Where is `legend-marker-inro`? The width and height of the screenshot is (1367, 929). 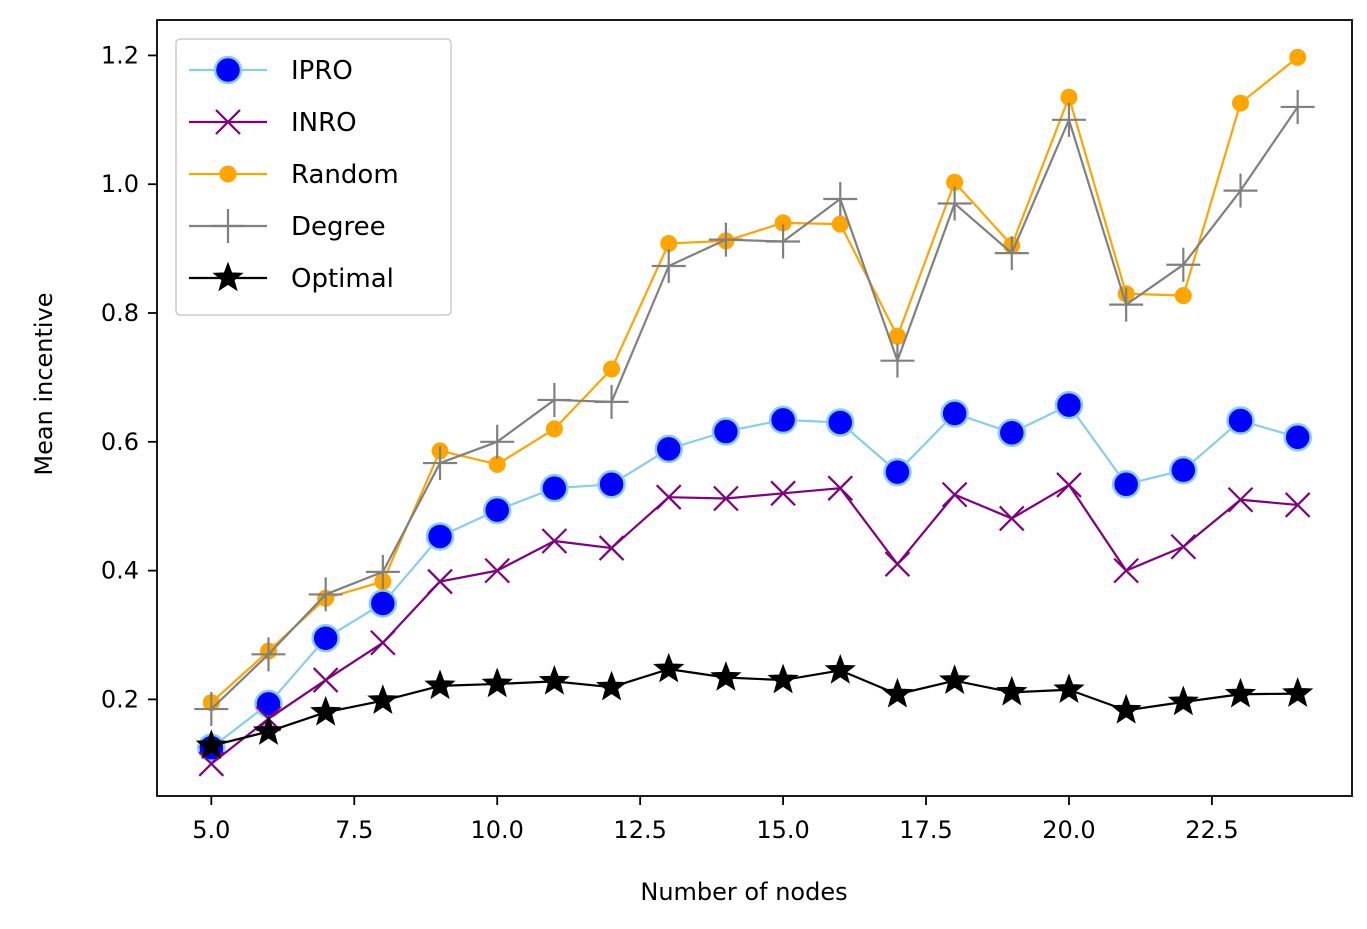
legend-marker-inro is located at coordinates (228, 122).